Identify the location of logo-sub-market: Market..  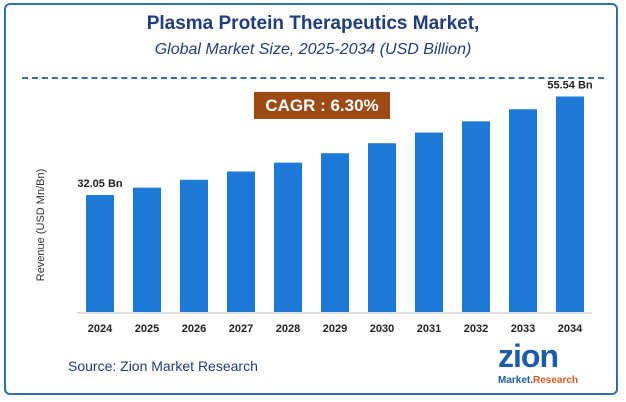
(516, 380).